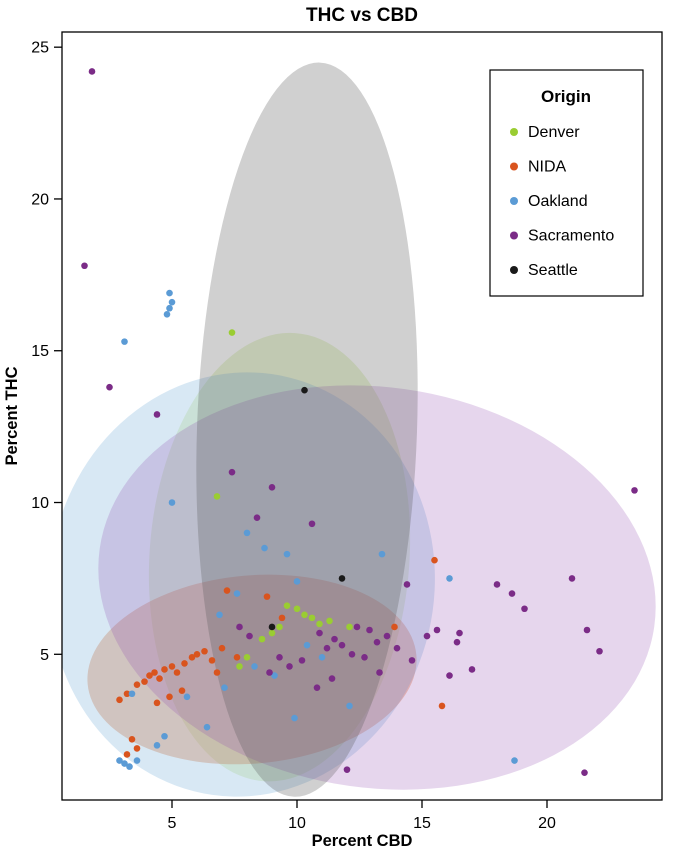 This screenshot has height=862, width=675. Describe the element at coordinates (297, 823) in the screenshot. I see `x-tick-label: 10` at that location.